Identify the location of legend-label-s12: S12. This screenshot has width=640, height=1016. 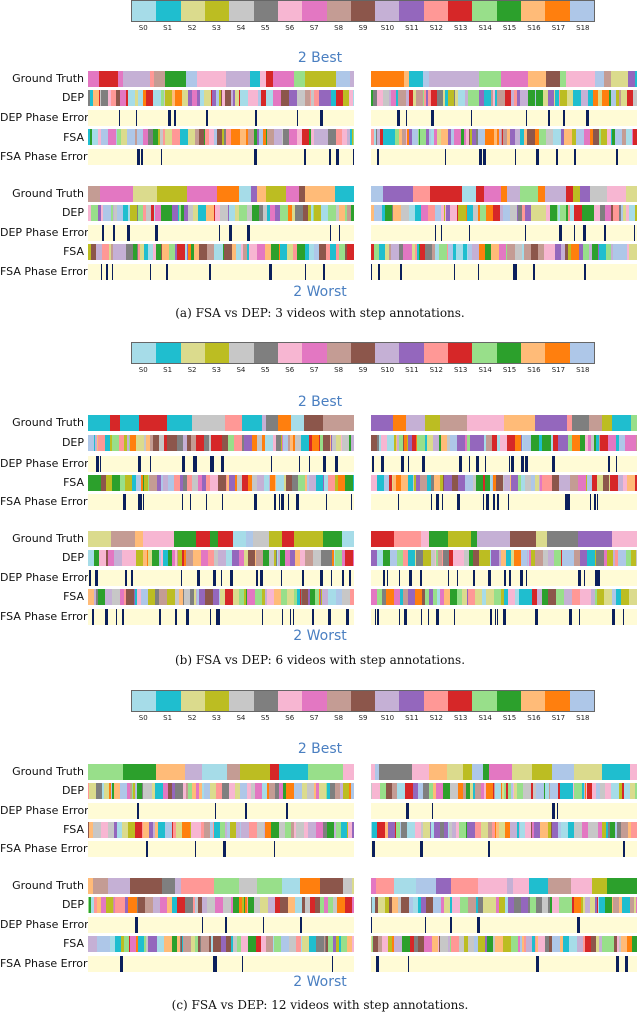
(436, 28).